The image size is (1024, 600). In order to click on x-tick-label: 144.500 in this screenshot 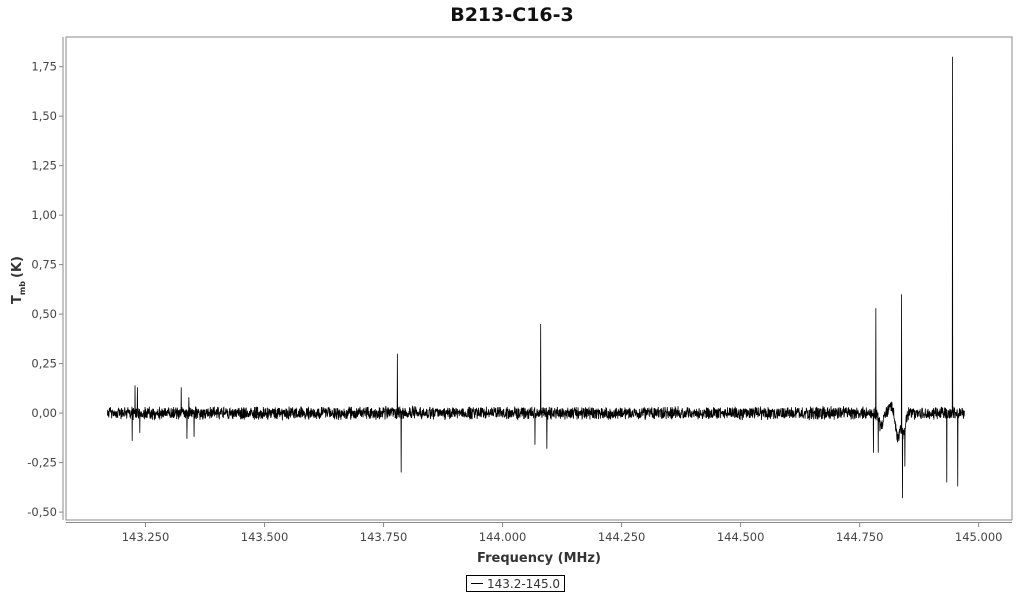, I will do `click(741, 537)`.